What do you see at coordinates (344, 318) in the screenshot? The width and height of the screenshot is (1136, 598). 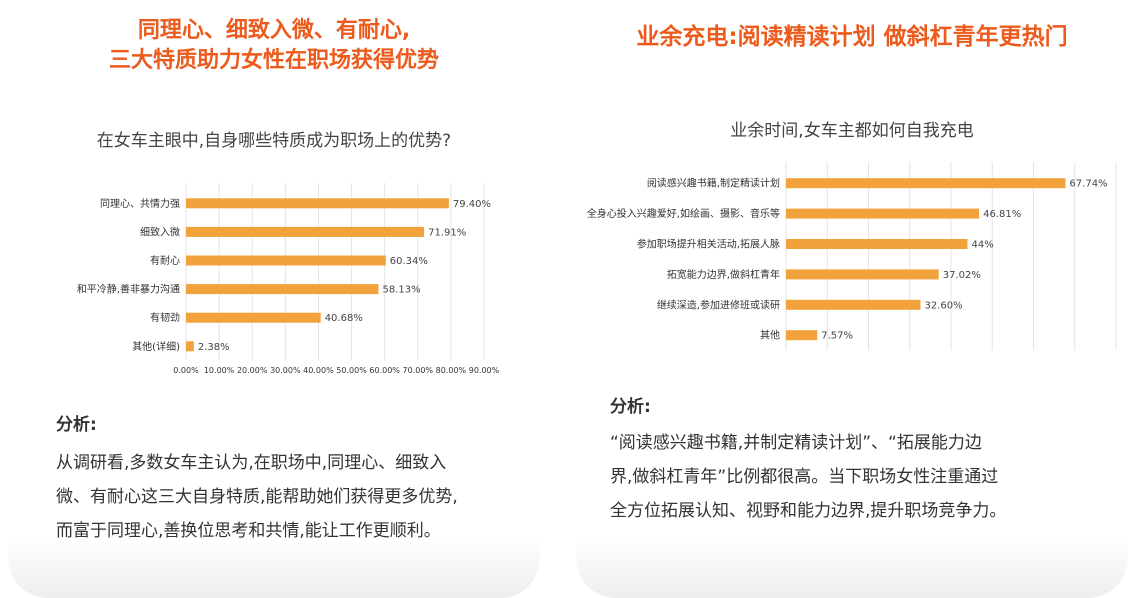 I see `left-chart-value-label: 40.68%` at bounding box center [344, 318].